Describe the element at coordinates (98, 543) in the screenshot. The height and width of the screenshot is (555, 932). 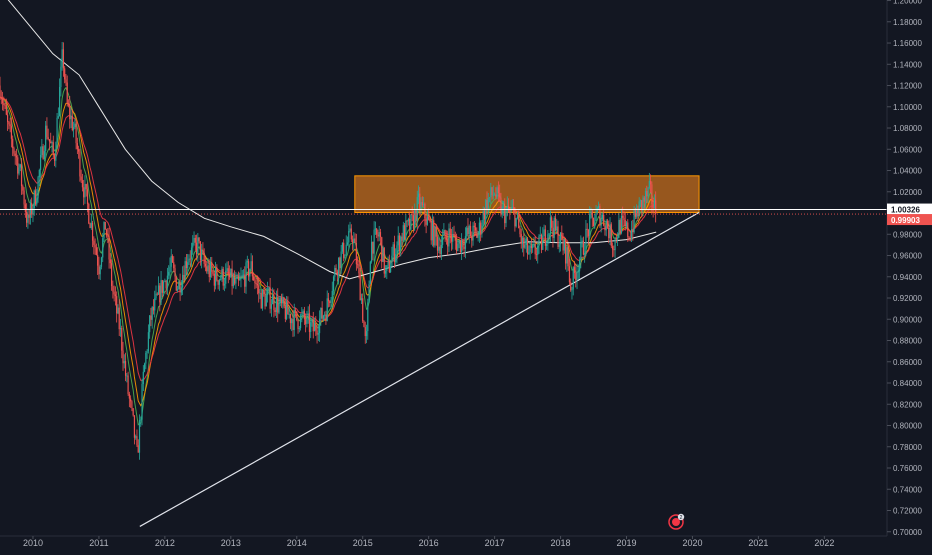
I see `x-tick-label: 2011` at that location.